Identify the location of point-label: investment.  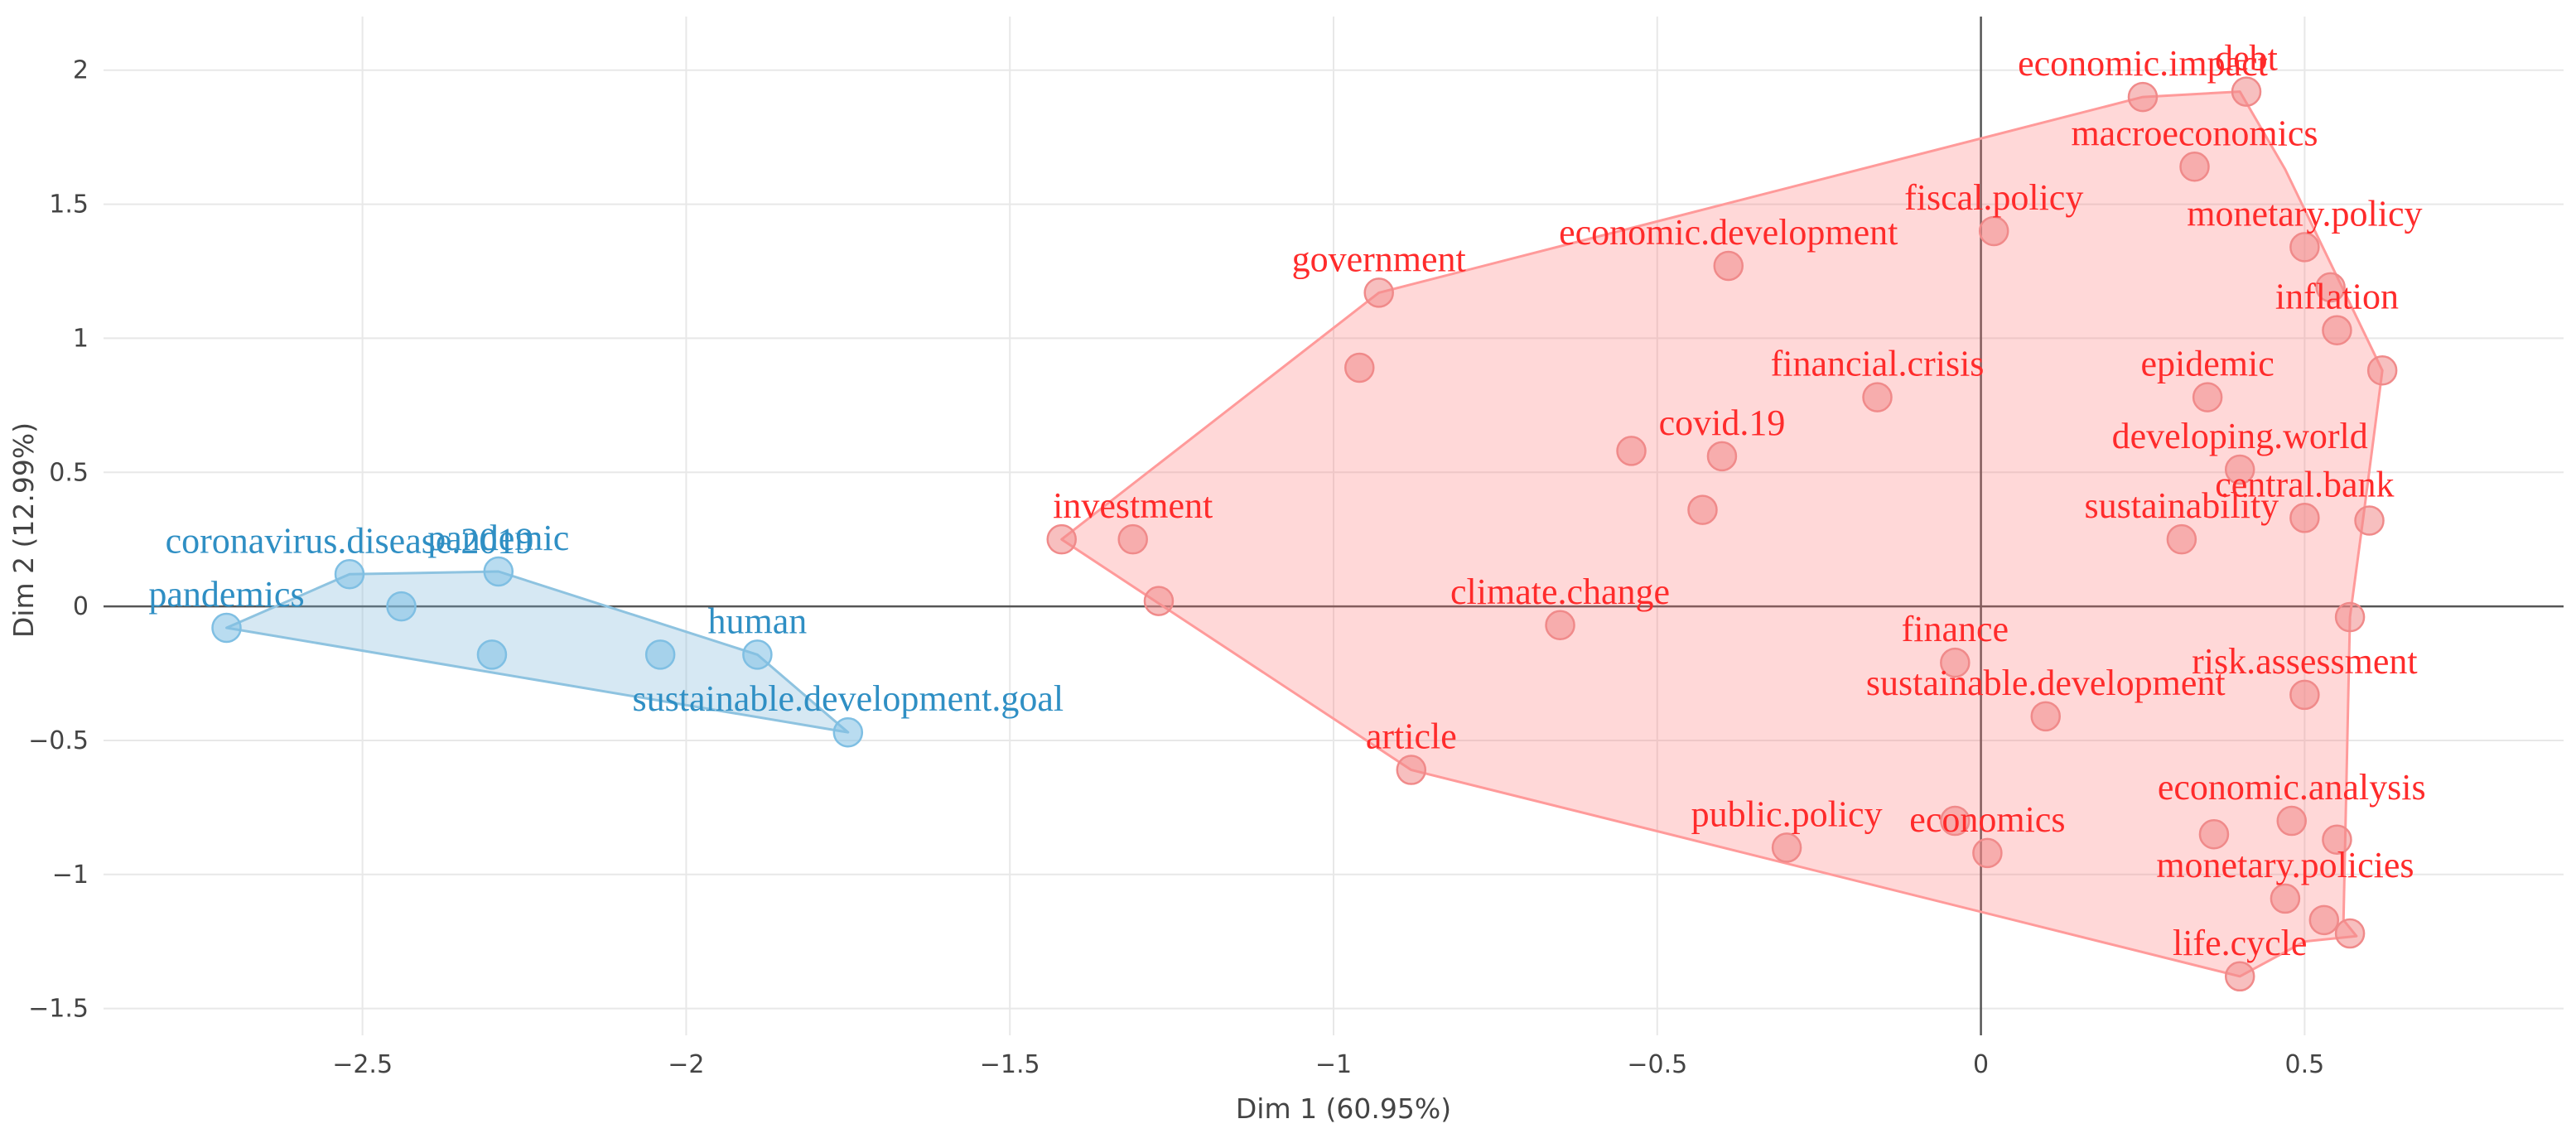
(1133, 505).